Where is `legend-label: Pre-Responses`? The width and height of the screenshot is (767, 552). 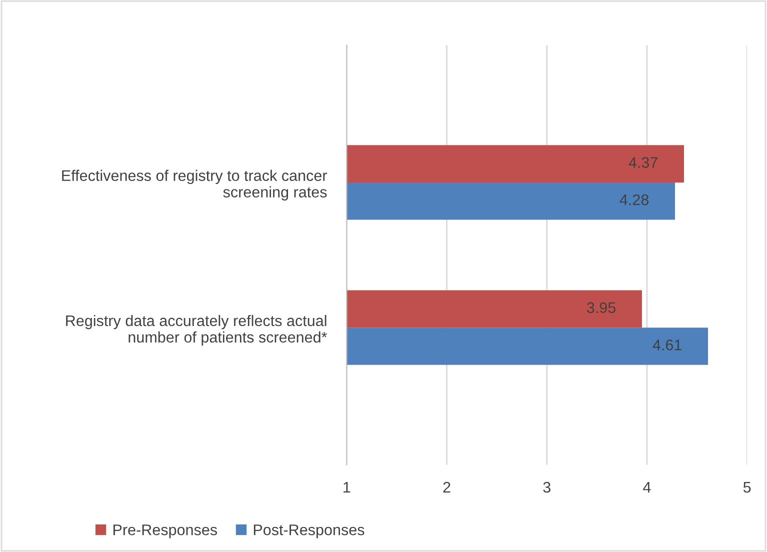
legend-label: Pre-Responses is located at coordinates (165, 531).